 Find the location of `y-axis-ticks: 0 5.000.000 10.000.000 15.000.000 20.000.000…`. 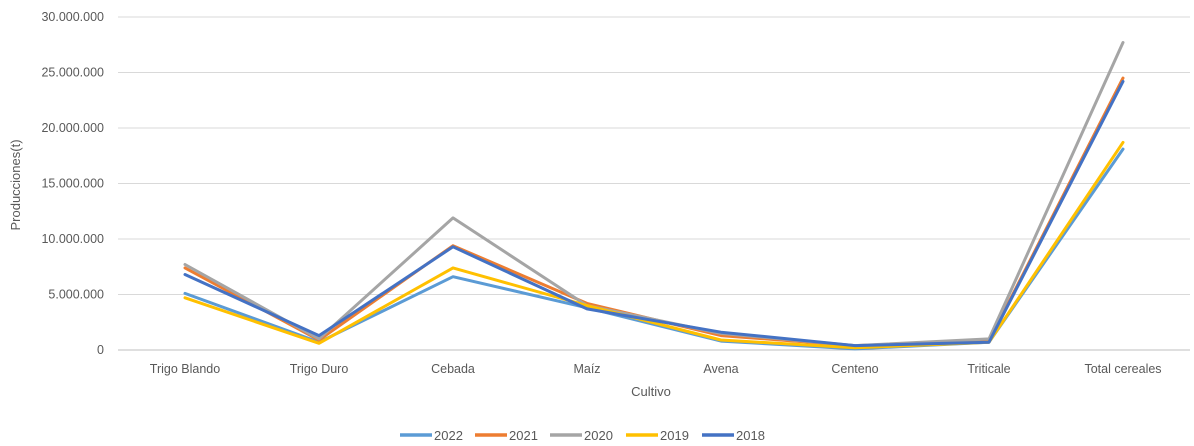

y-axis-ticks: 0 5.000.000 10.000.000 15.000.000 20.000.000… is located at coordinates (72, 183).